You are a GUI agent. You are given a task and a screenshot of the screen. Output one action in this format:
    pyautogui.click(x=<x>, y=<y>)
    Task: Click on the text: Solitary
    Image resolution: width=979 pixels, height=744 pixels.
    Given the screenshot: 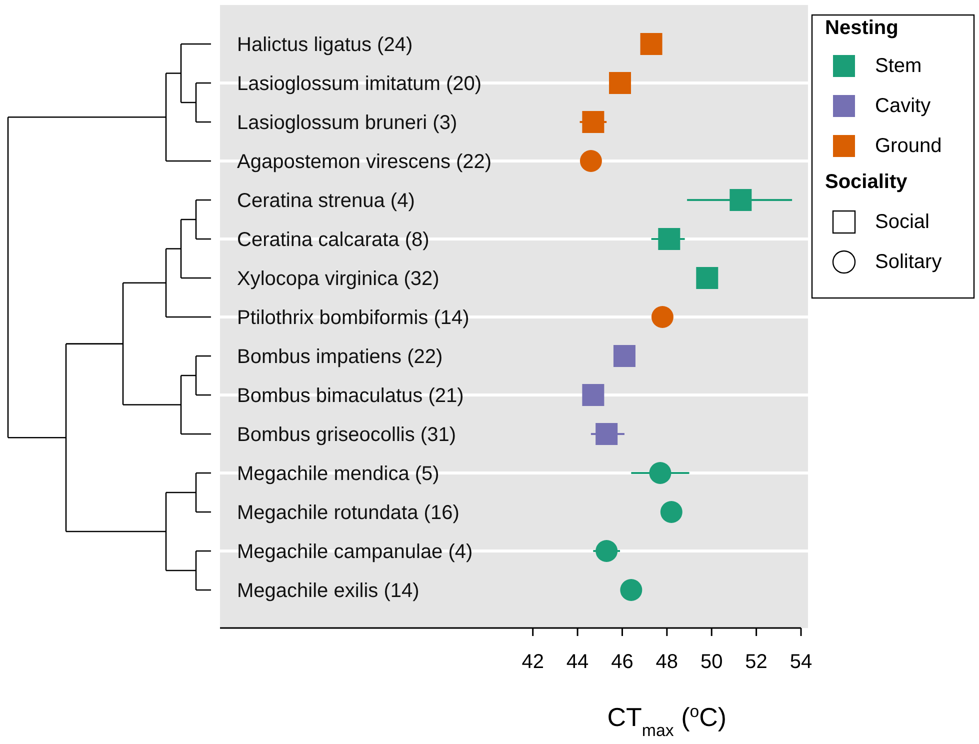 What is the action you would take?
    pyautogui.click(x=908, y=262)
    